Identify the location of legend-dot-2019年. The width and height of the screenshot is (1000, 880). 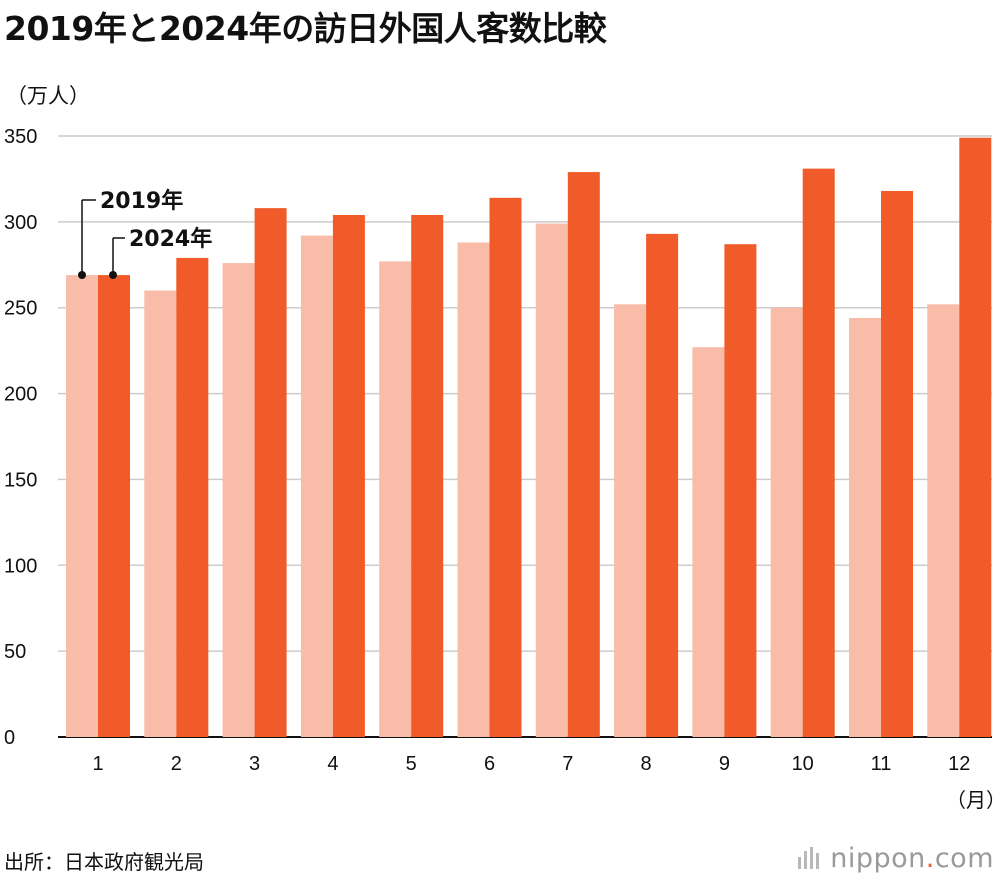
(82, 275).